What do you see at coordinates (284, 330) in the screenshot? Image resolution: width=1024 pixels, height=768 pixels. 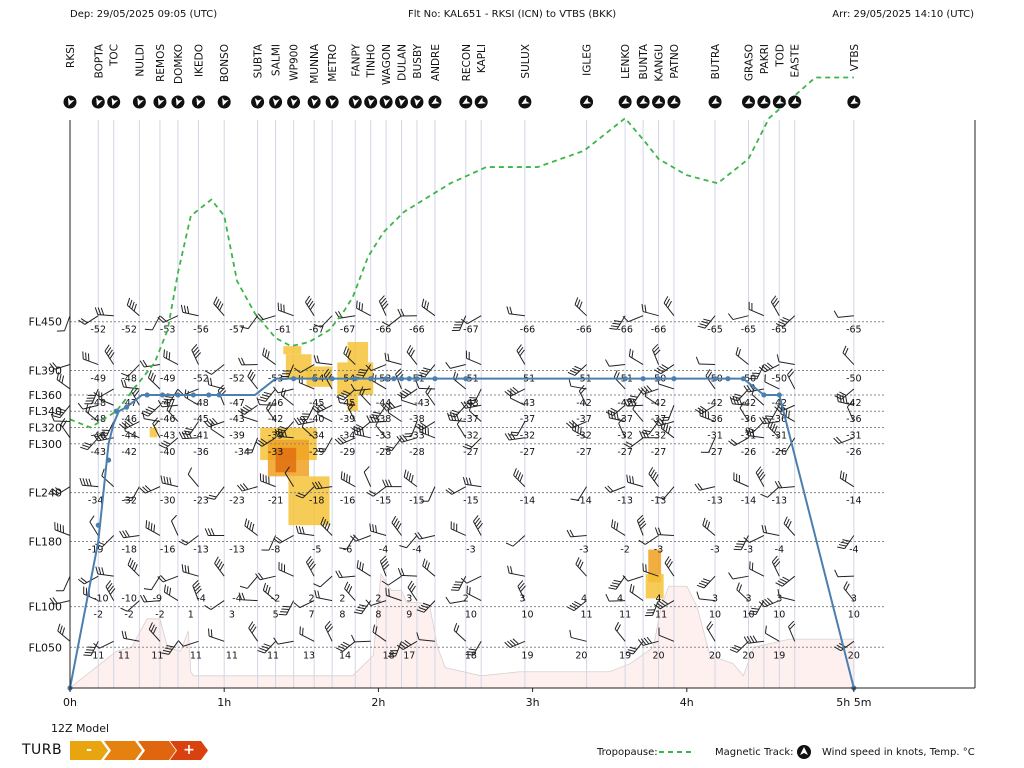 I see `temperature-label: -61` at bounding box center [284, 330].